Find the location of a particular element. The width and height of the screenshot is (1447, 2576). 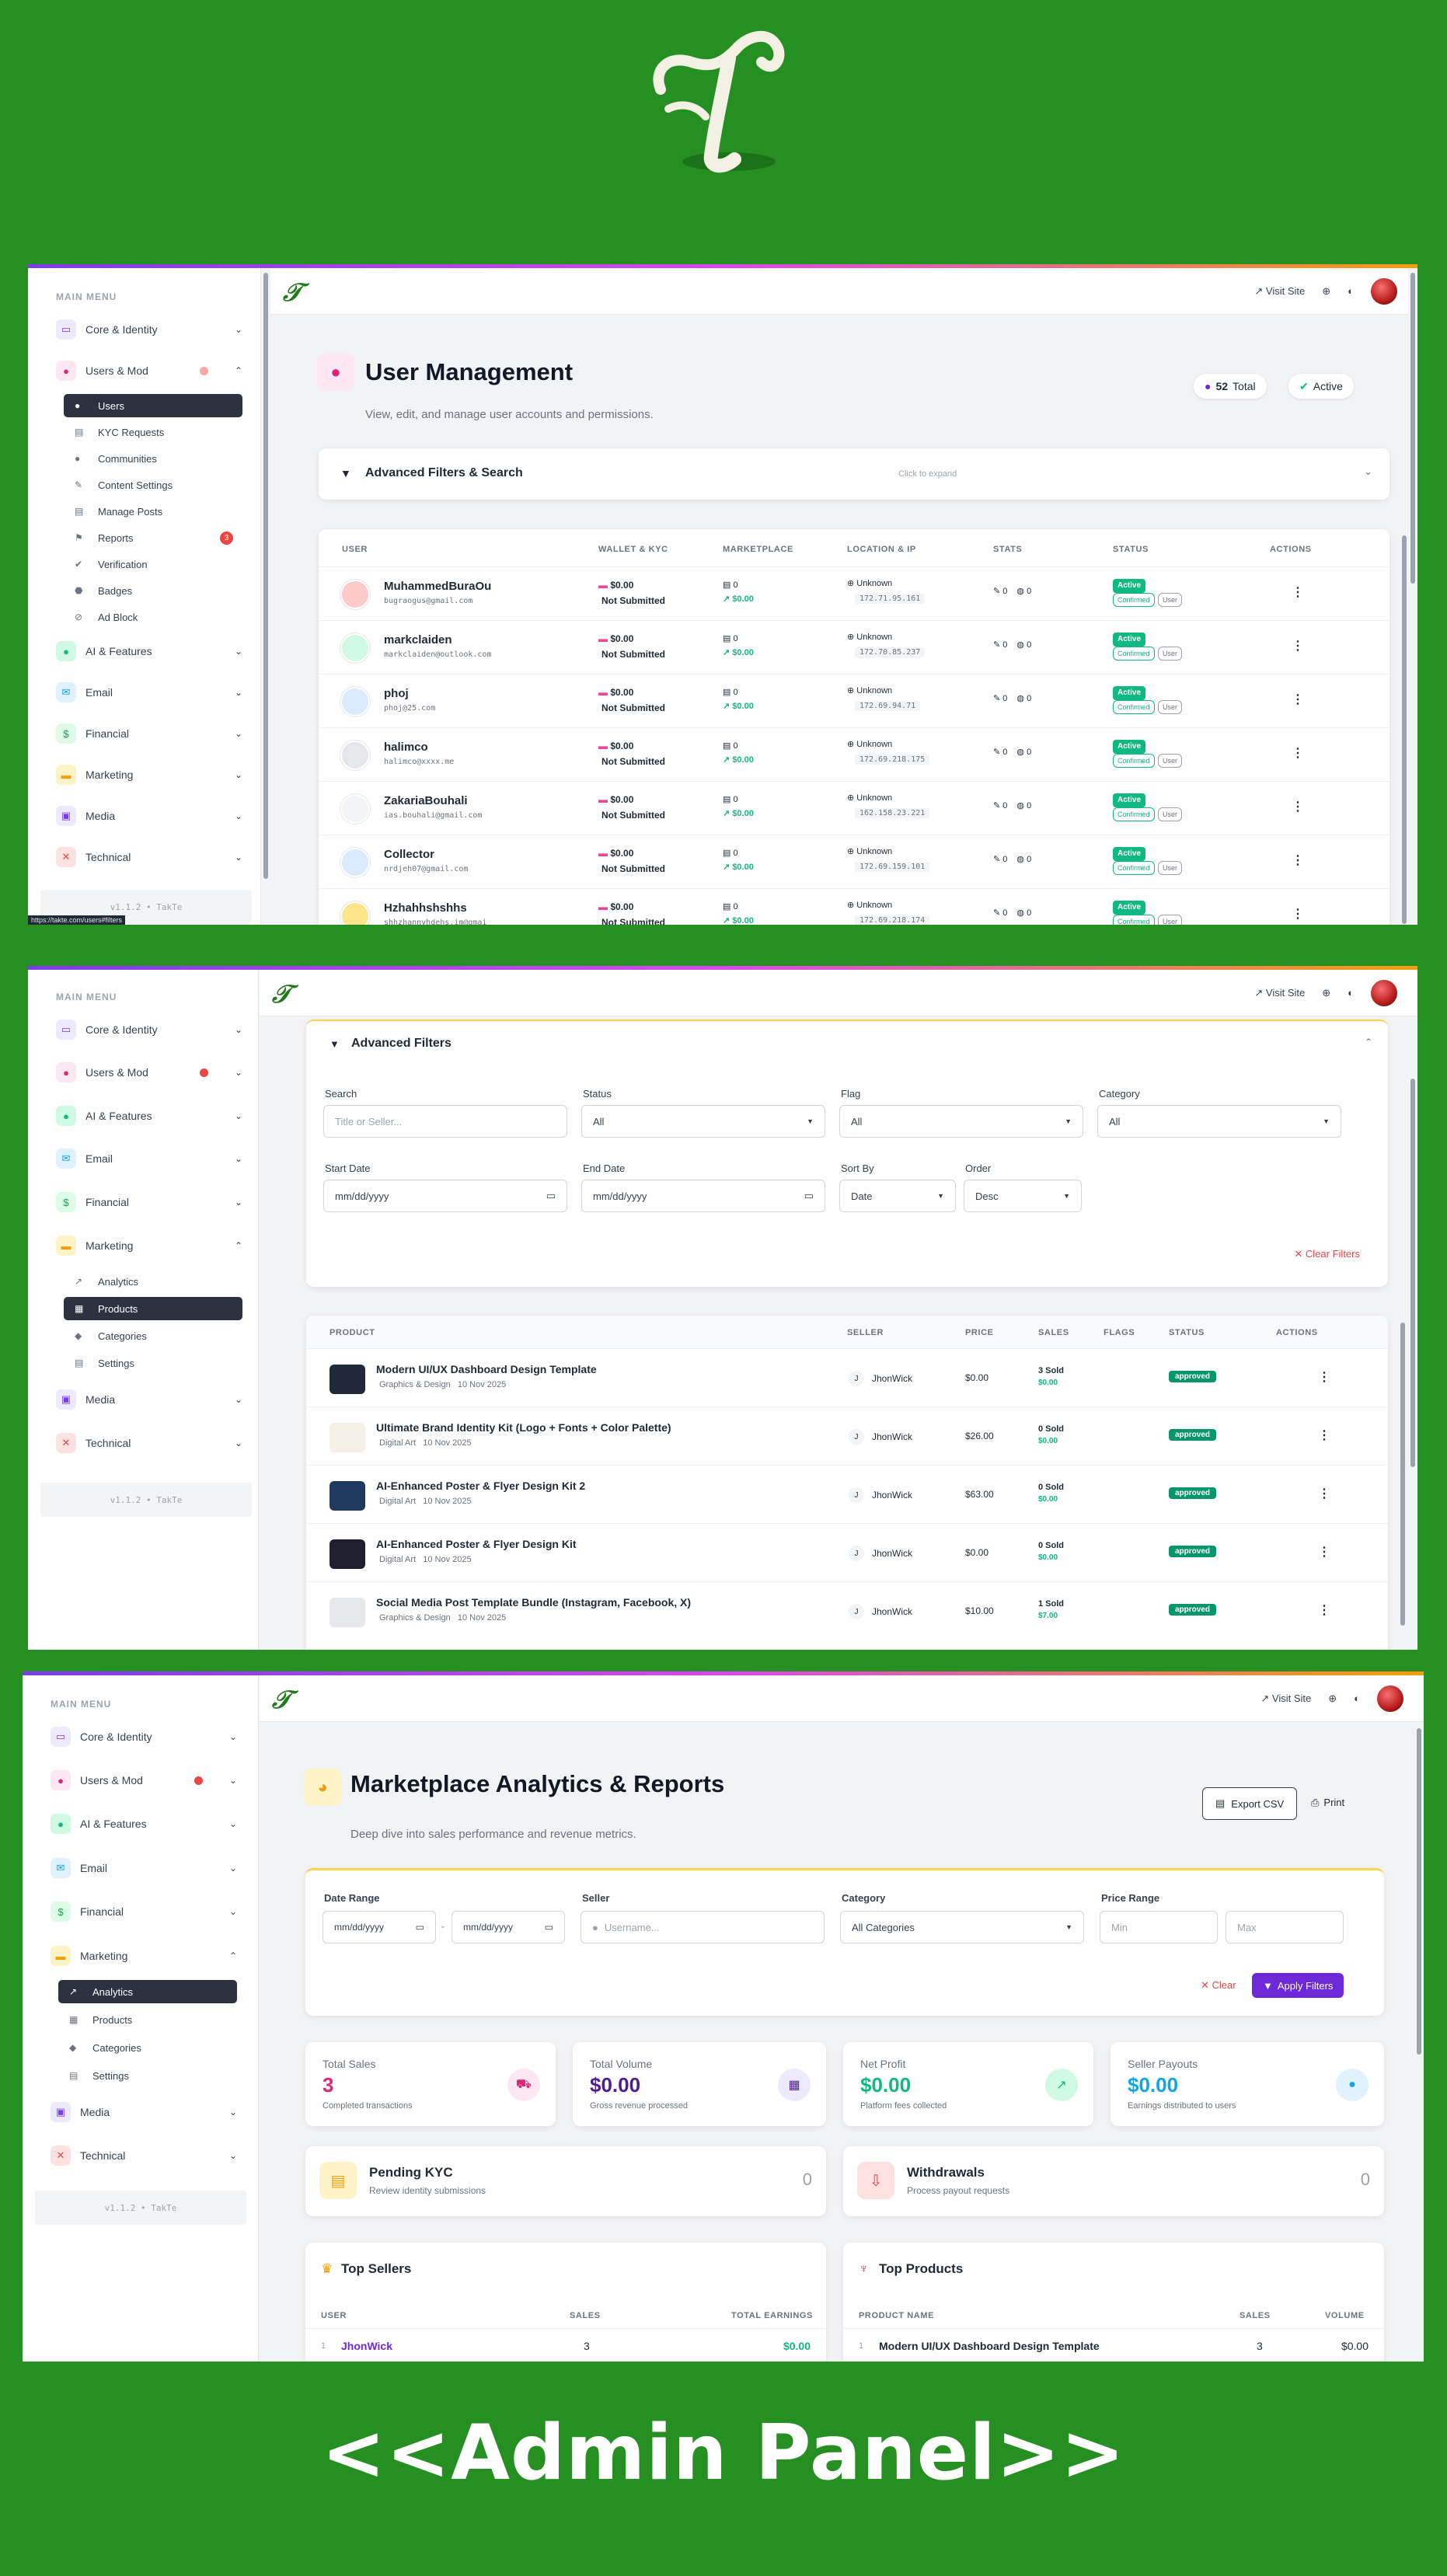

sub-item-badges: ⬣ Badges is located at coordinates (153, 590).